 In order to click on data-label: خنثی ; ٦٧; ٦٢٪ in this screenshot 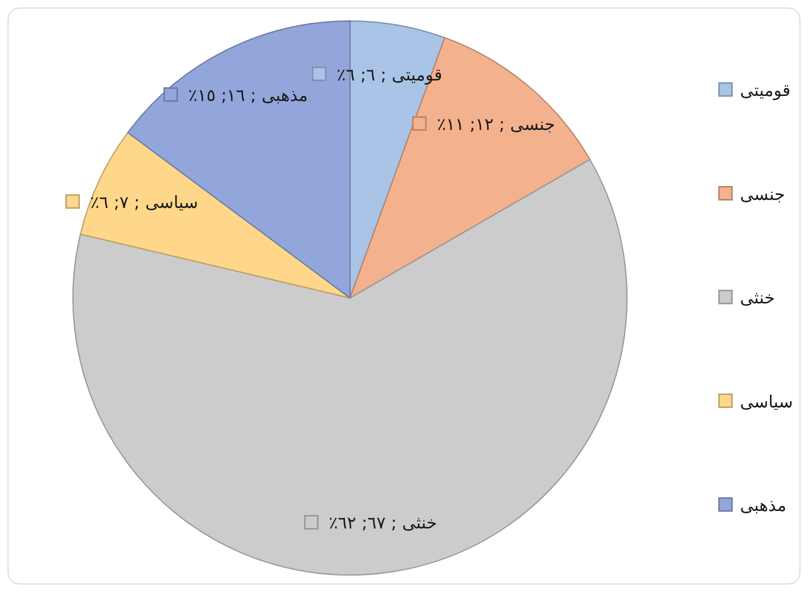, I will do `click(383, 524)`.